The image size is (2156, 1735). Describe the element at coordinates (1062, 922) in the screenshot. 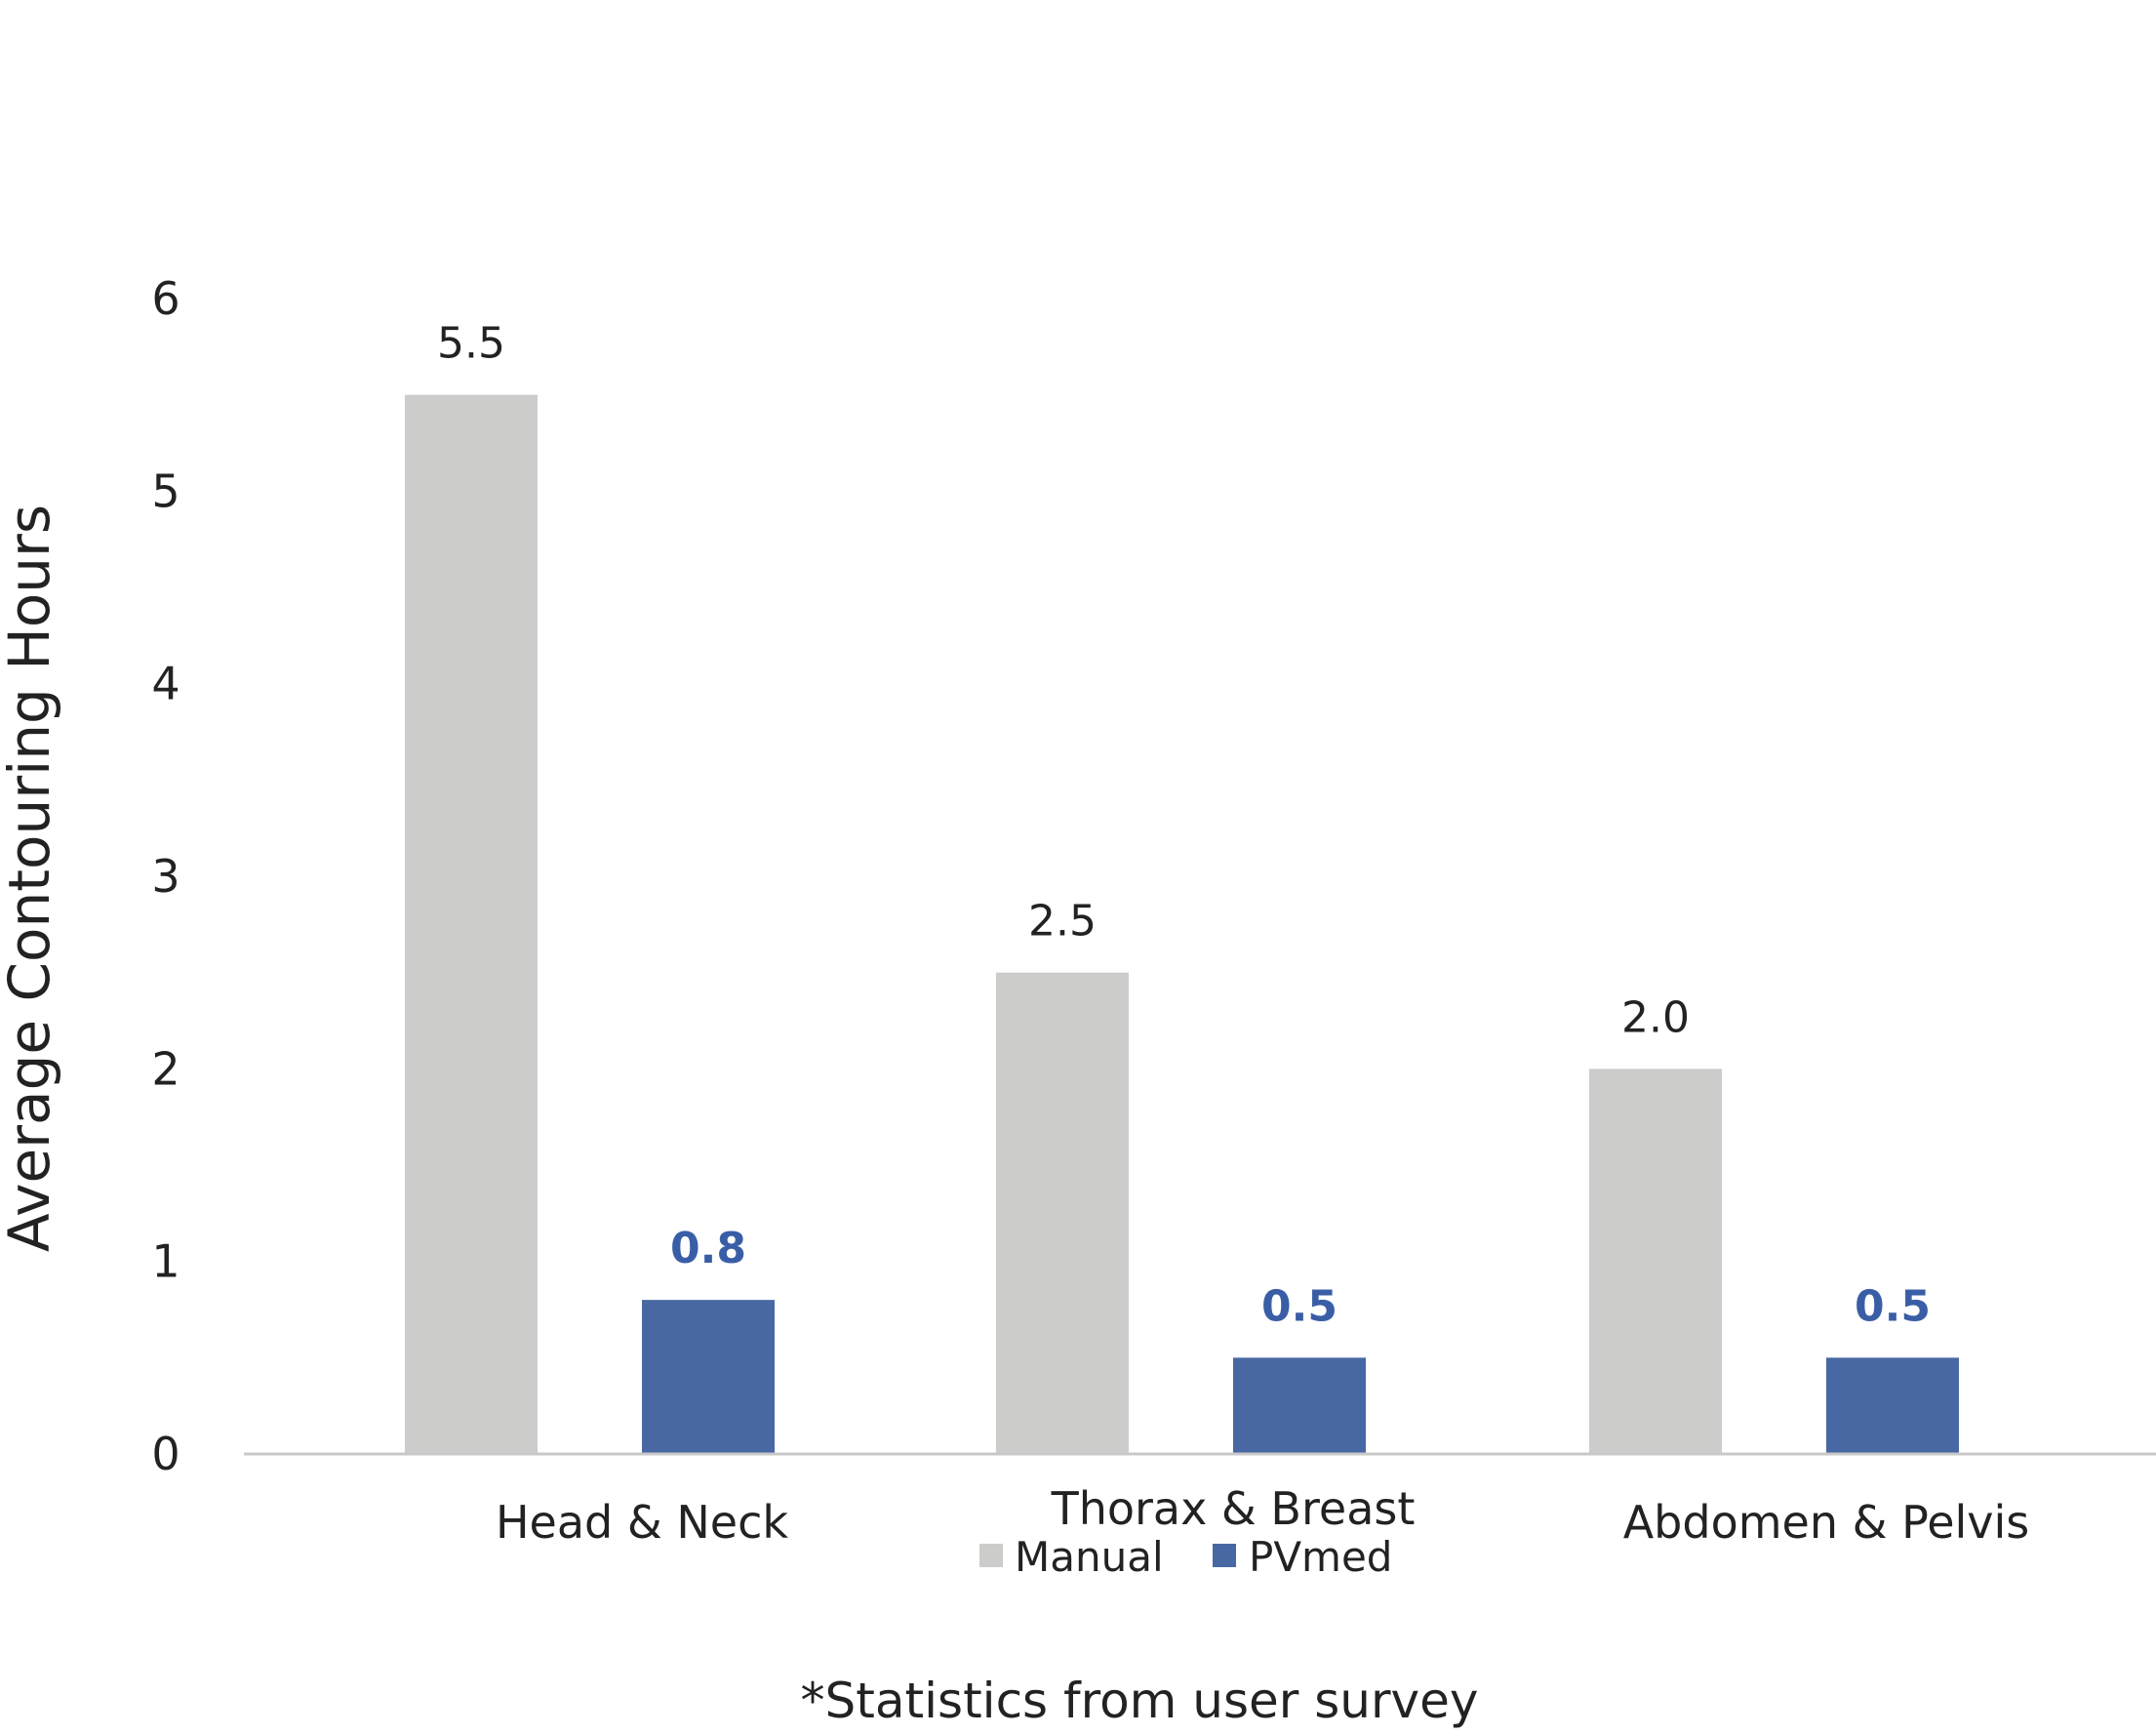

I see `data-label-manual-2: 2.5` at that location.